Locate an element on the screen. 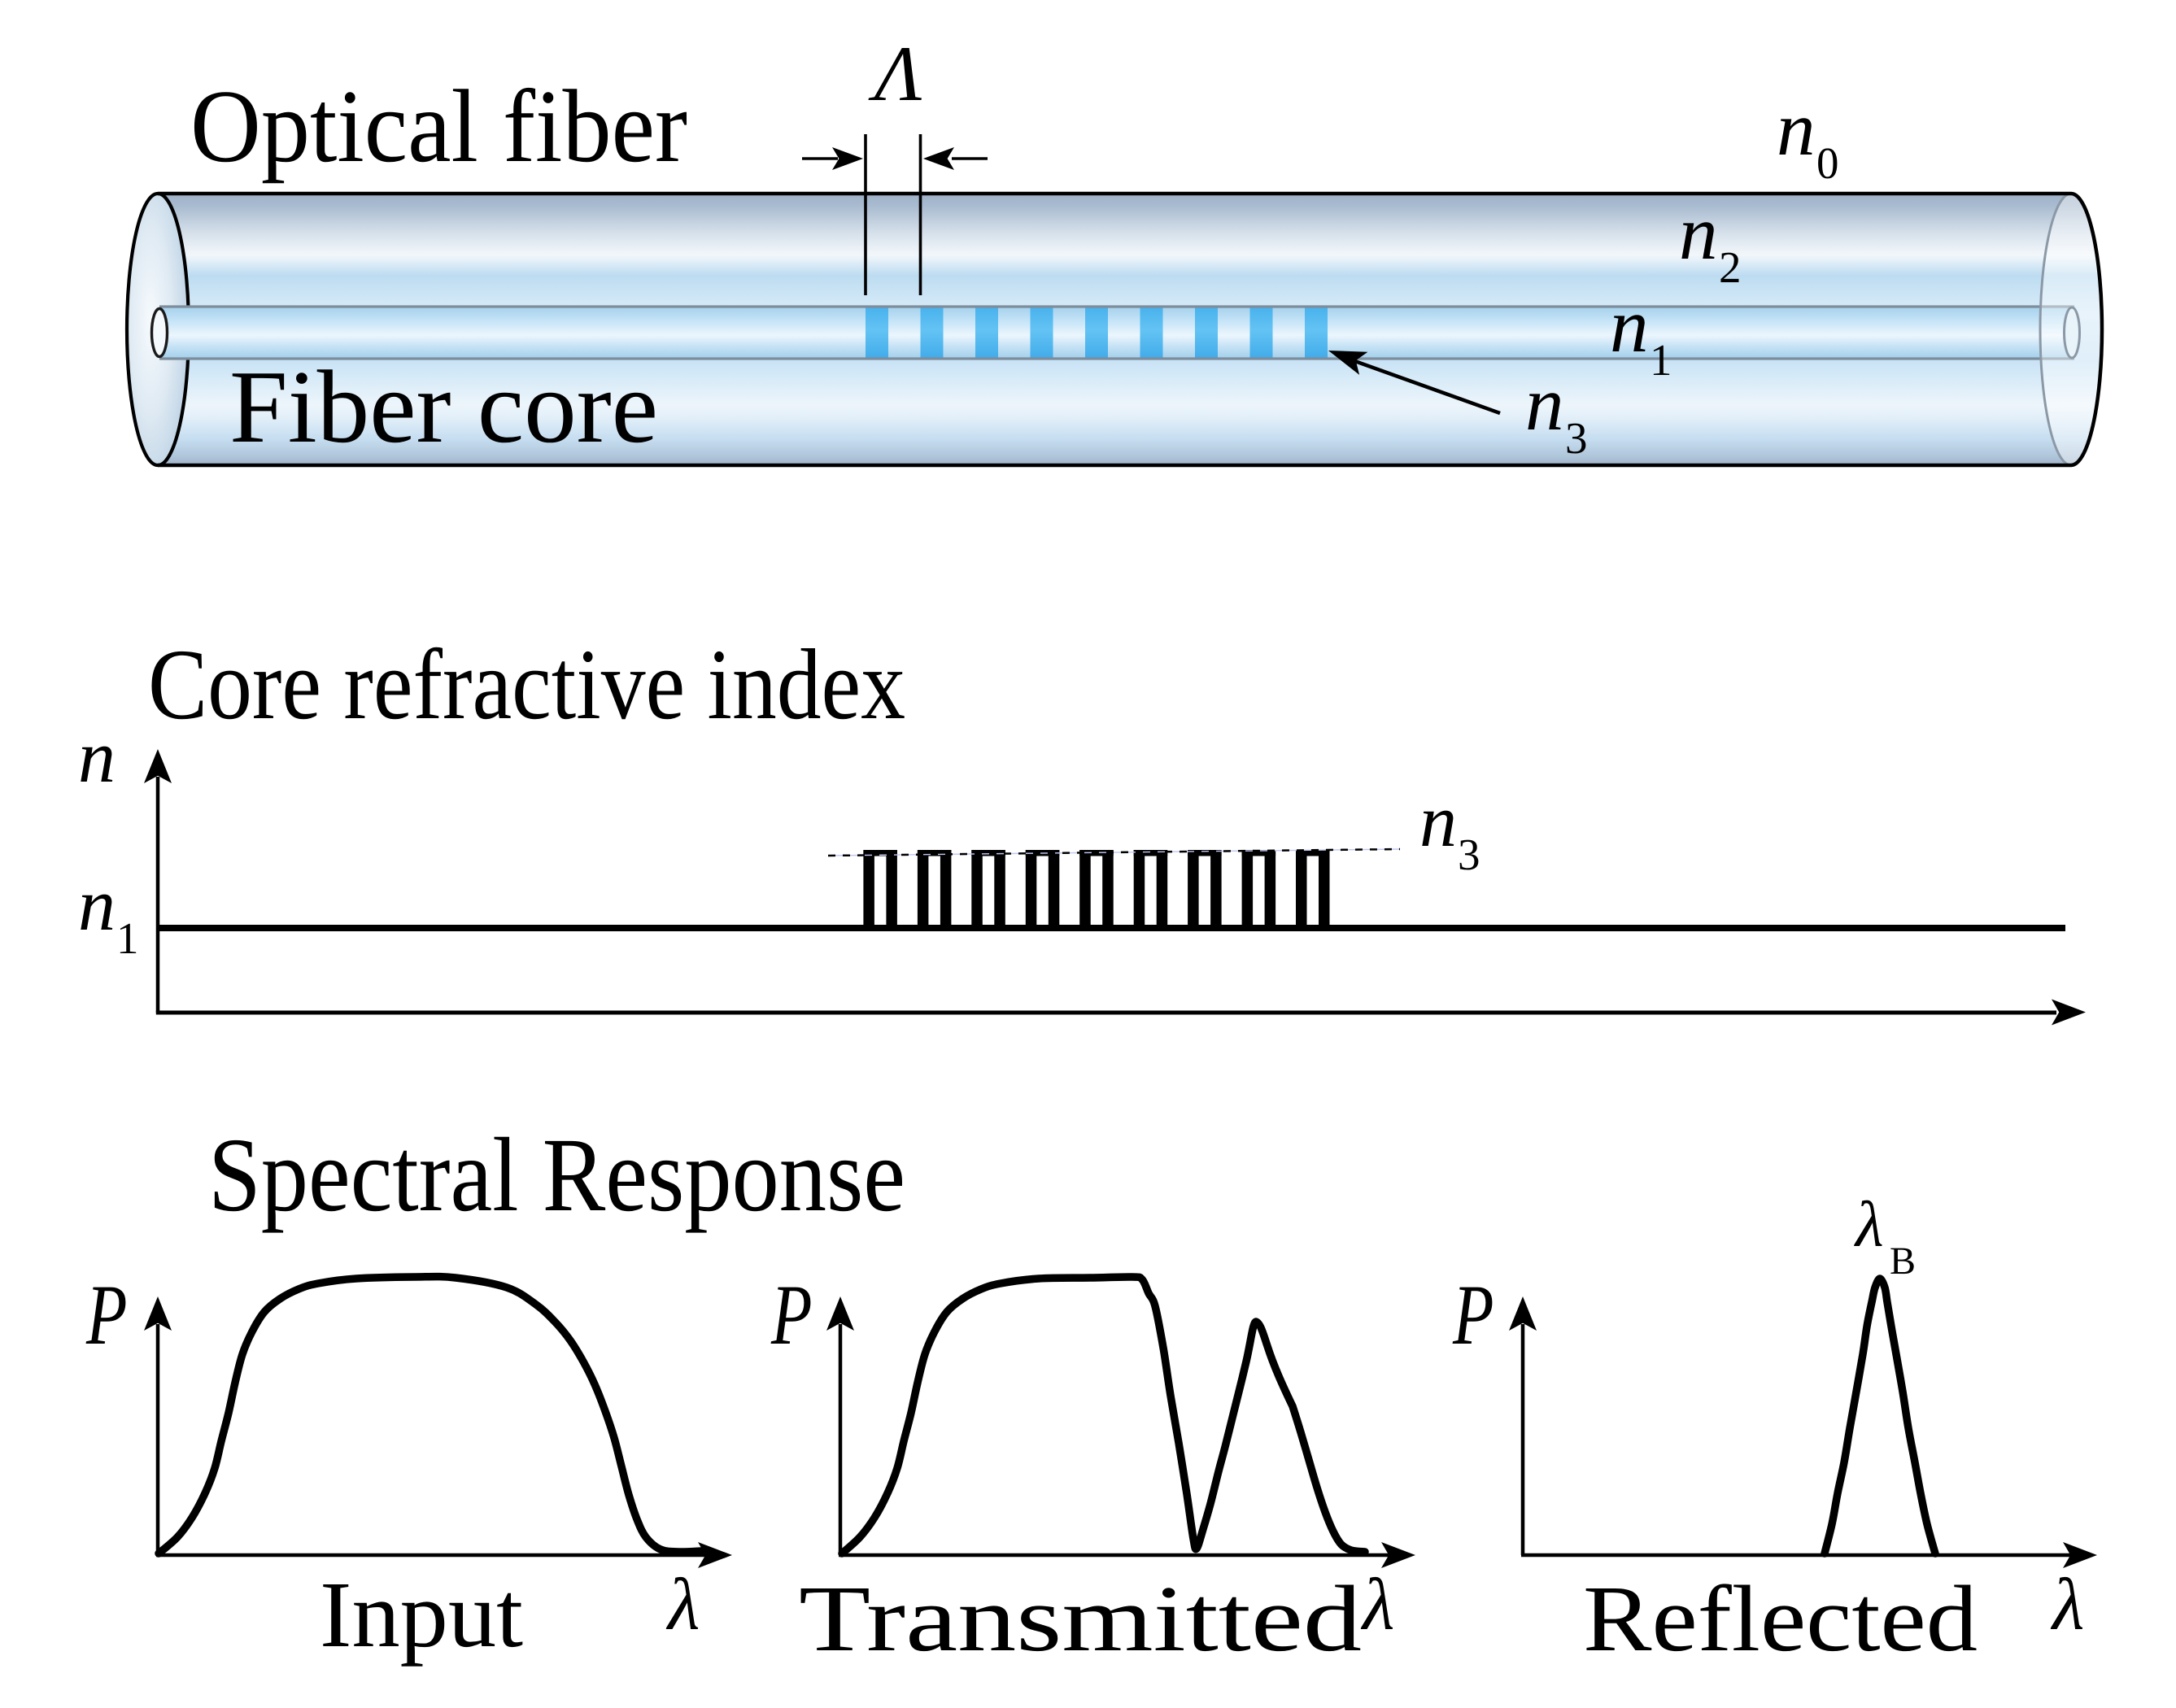 This screenshot has width=2176, height=1708. svg-text: 0 is located at coordinates (1827, 163).